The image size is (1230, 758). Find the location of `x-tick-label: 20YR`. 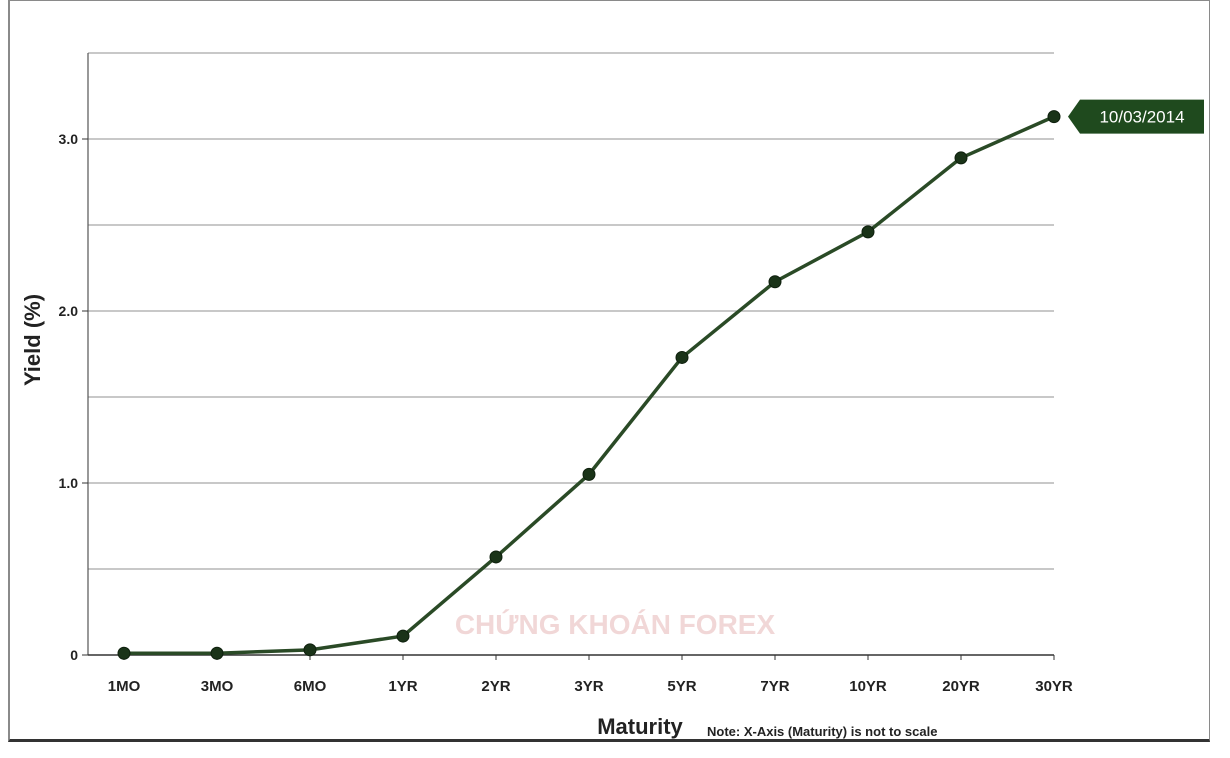

x-tick-label: 20YR is located at coordinates (961, 686).